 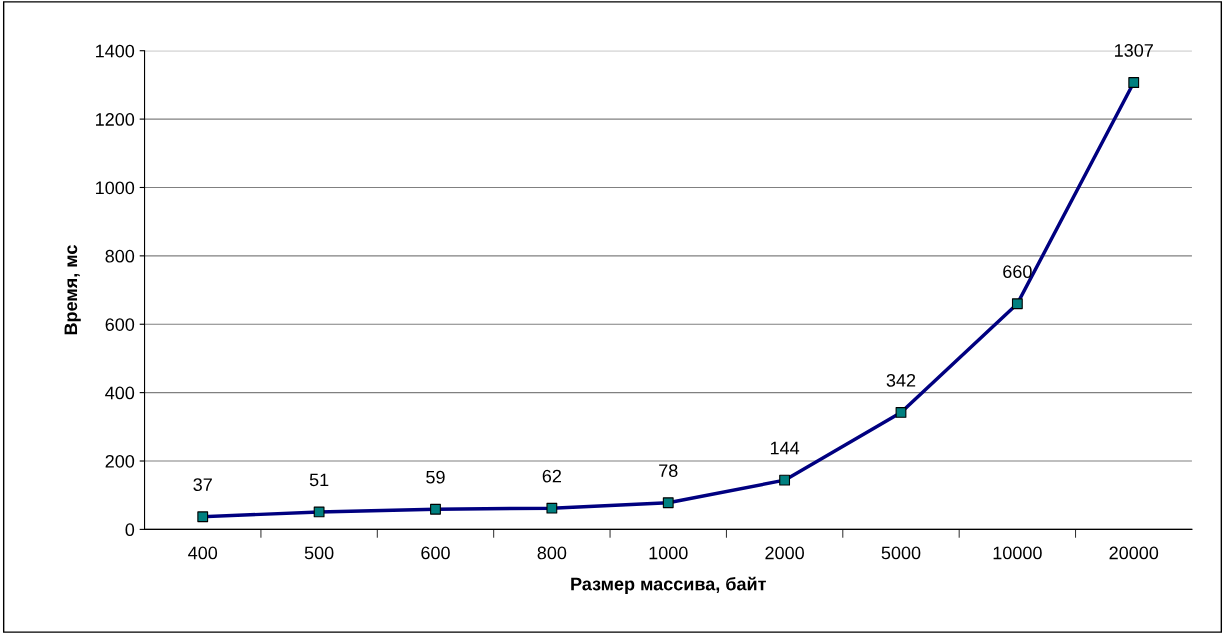 What do you see at coordinates (785, 448) in the screenshot?
I see `data-label: 144` at bounding box center [785, 448].